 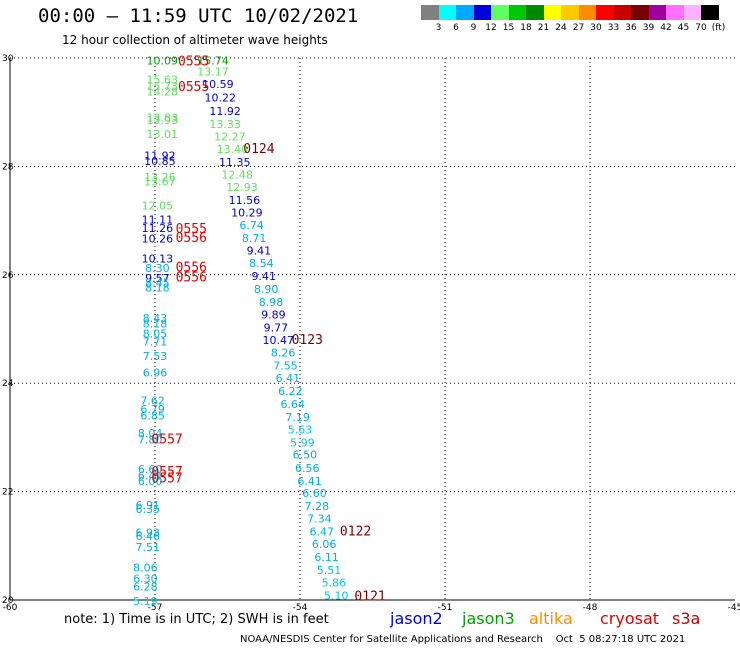 What do you see at coordinates (317, 506) in the screenshot?
I see `swh-value-label: 7.28` at bounding box center [317, 506].